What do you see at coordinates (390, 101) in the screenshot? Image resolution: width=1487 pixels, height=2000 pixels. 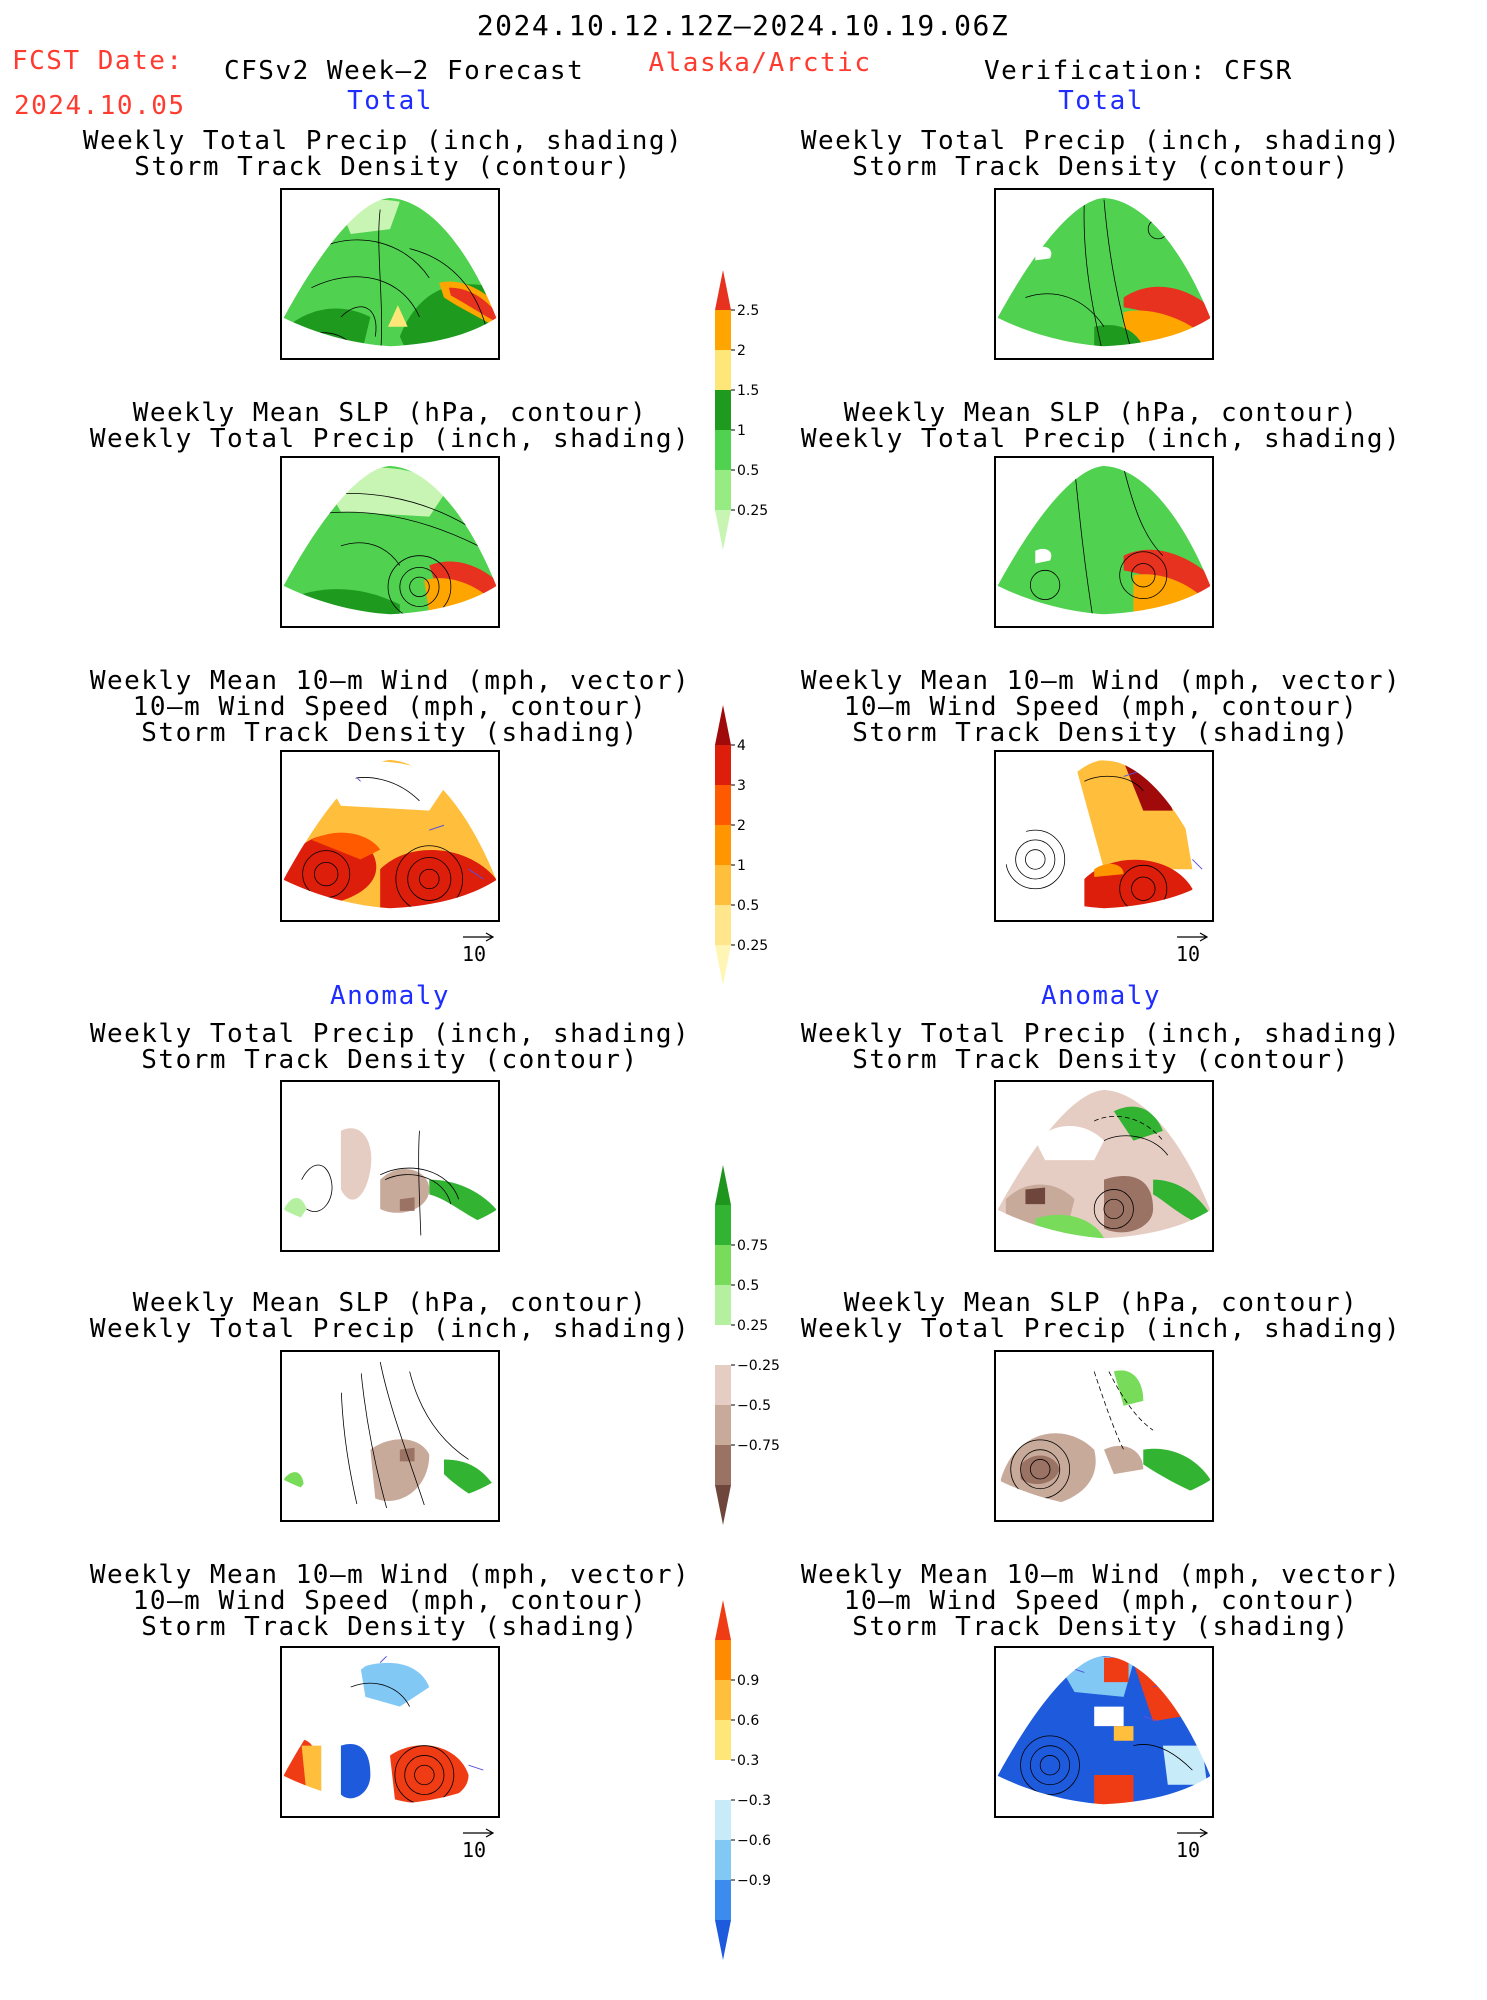 I see `section-total-left: Total` at bounding box center [390, 101].